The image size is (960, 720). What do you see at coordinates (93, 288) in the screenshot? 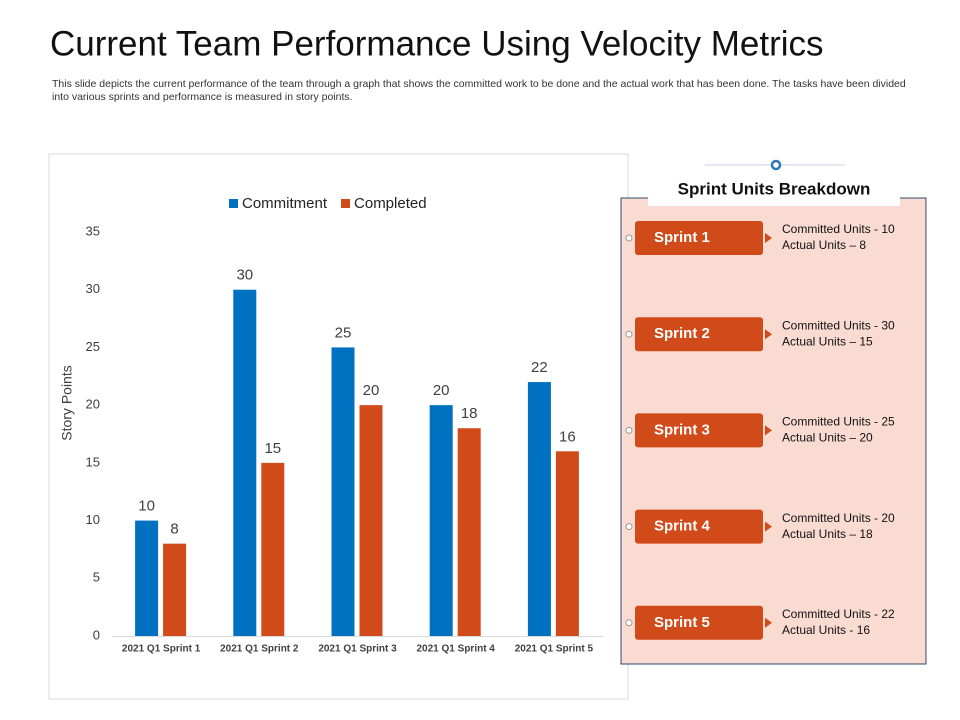
I see `y-tick-label: 30` at bounding box center [93, 288].